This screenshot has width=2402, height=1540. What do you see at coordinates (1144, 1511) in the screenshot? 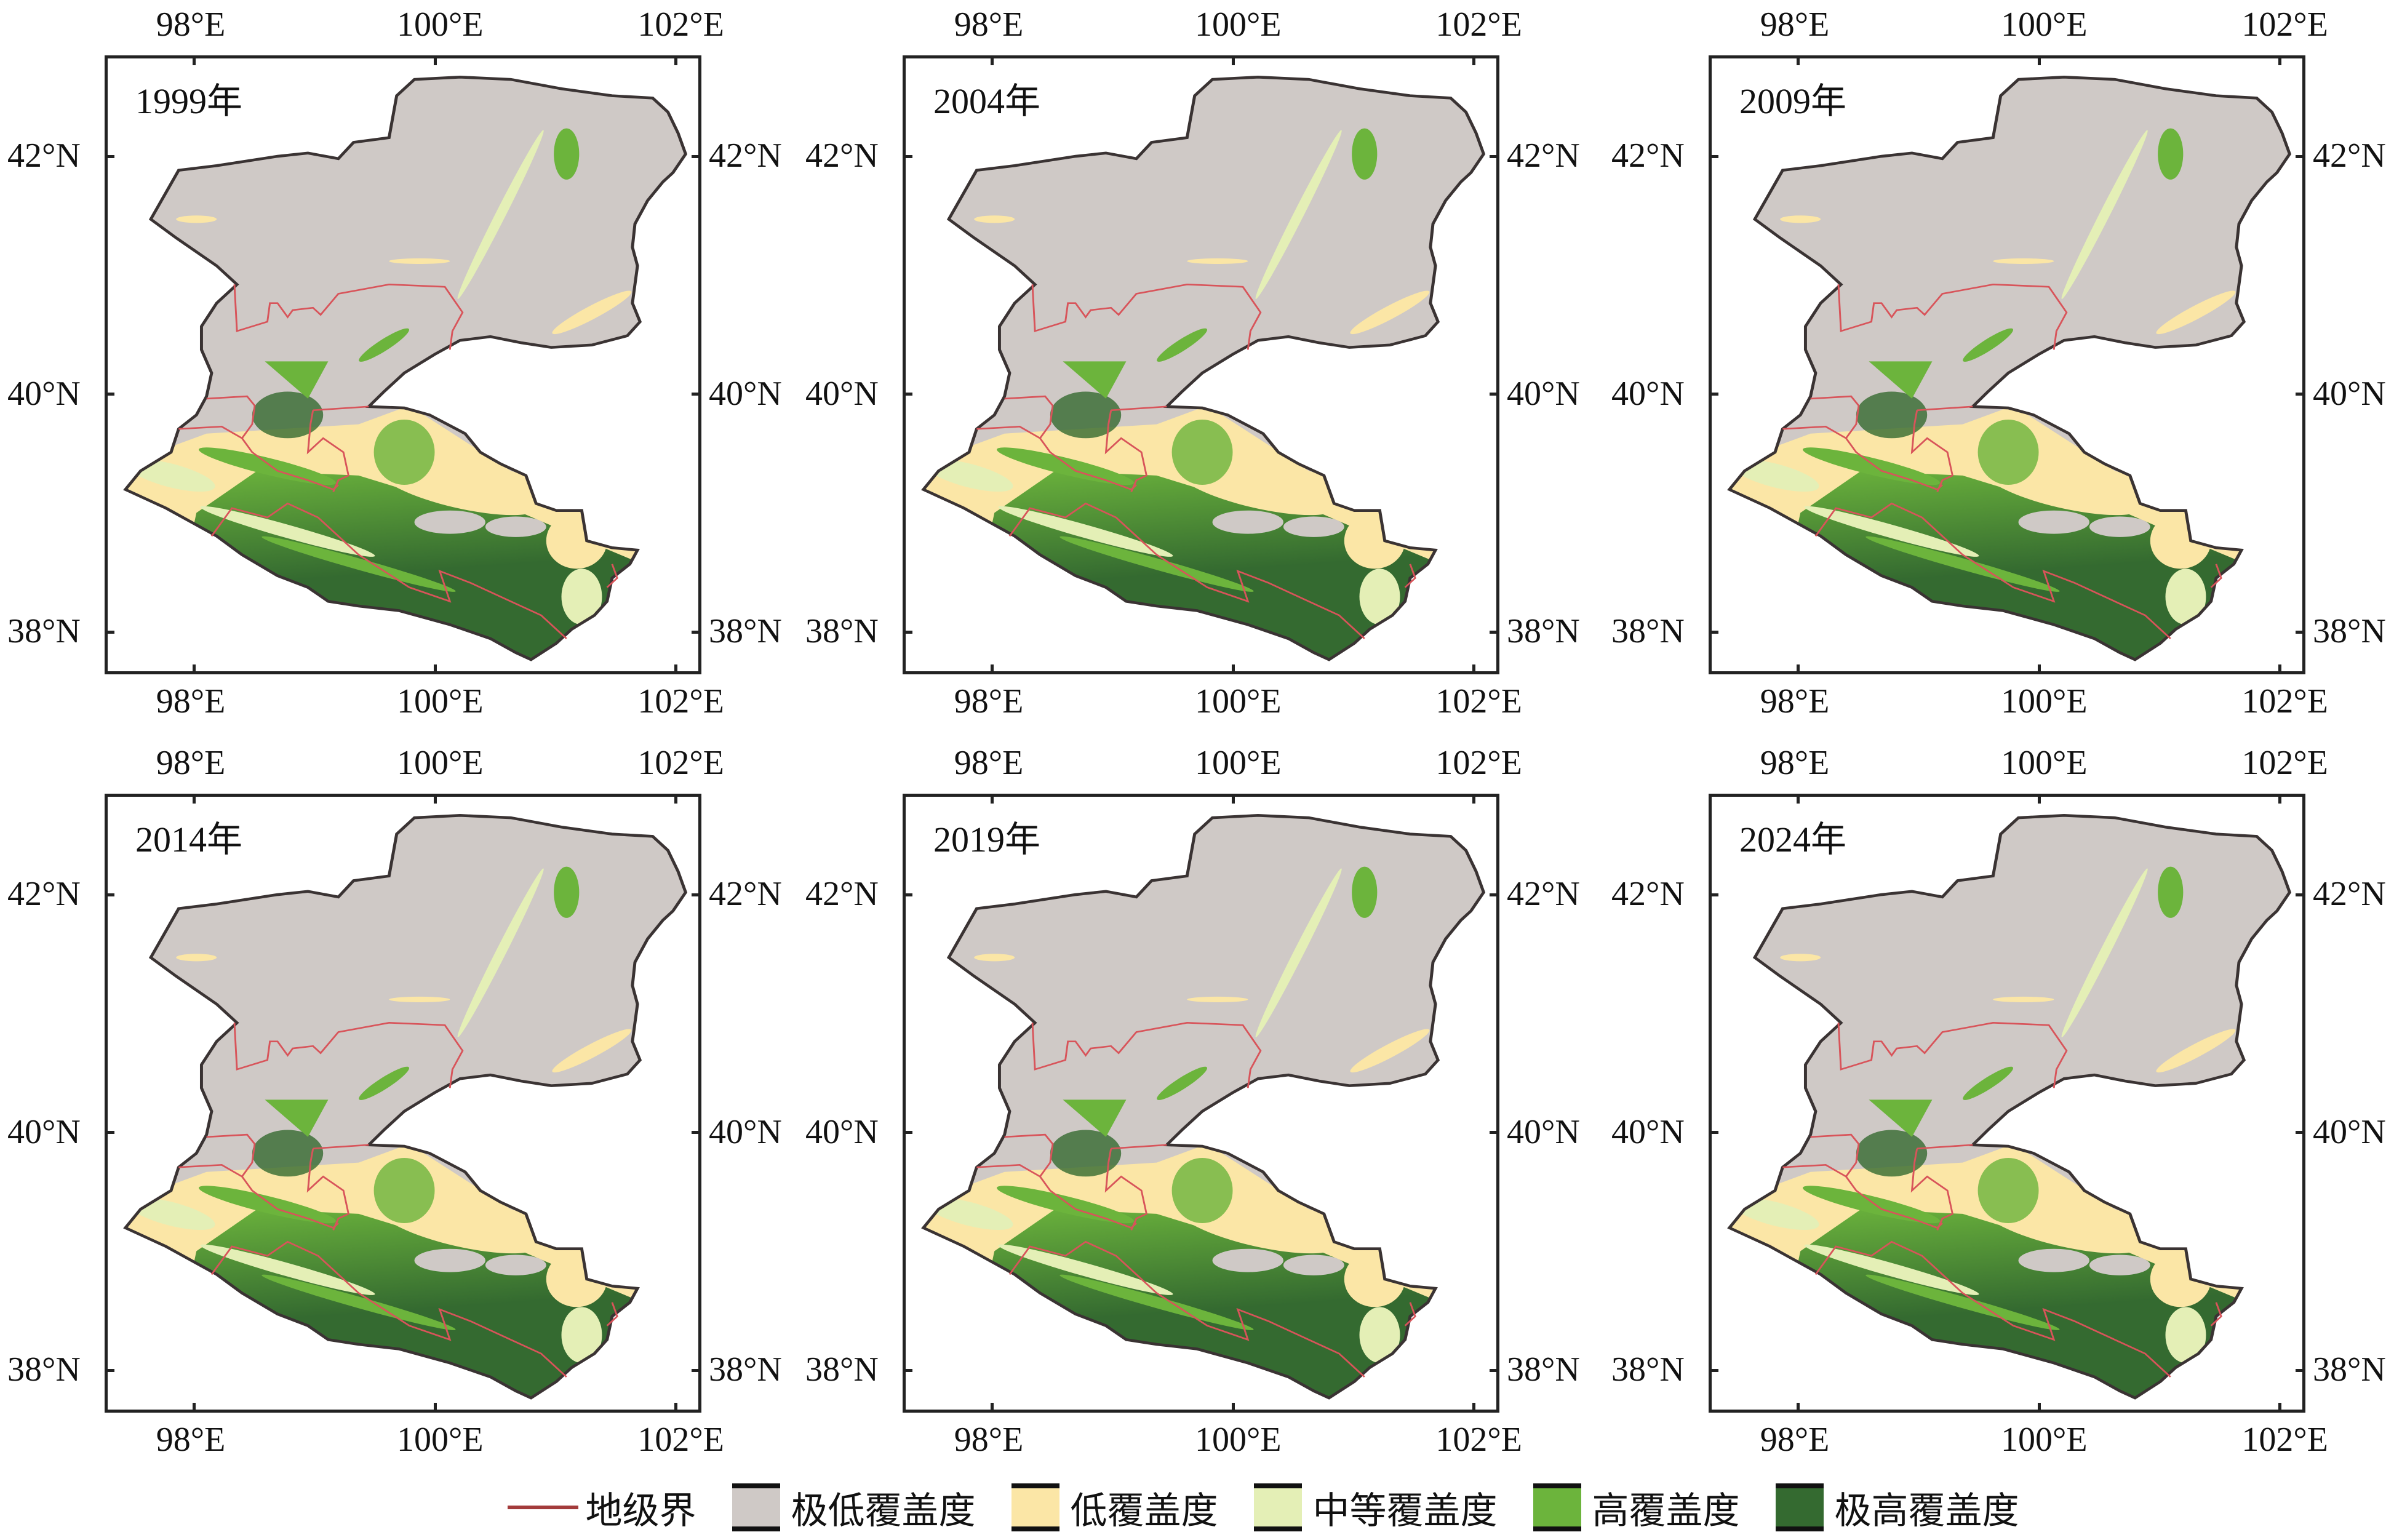
I see `legend-label: 低覆盖度` at bounding box center [1144, 1511].